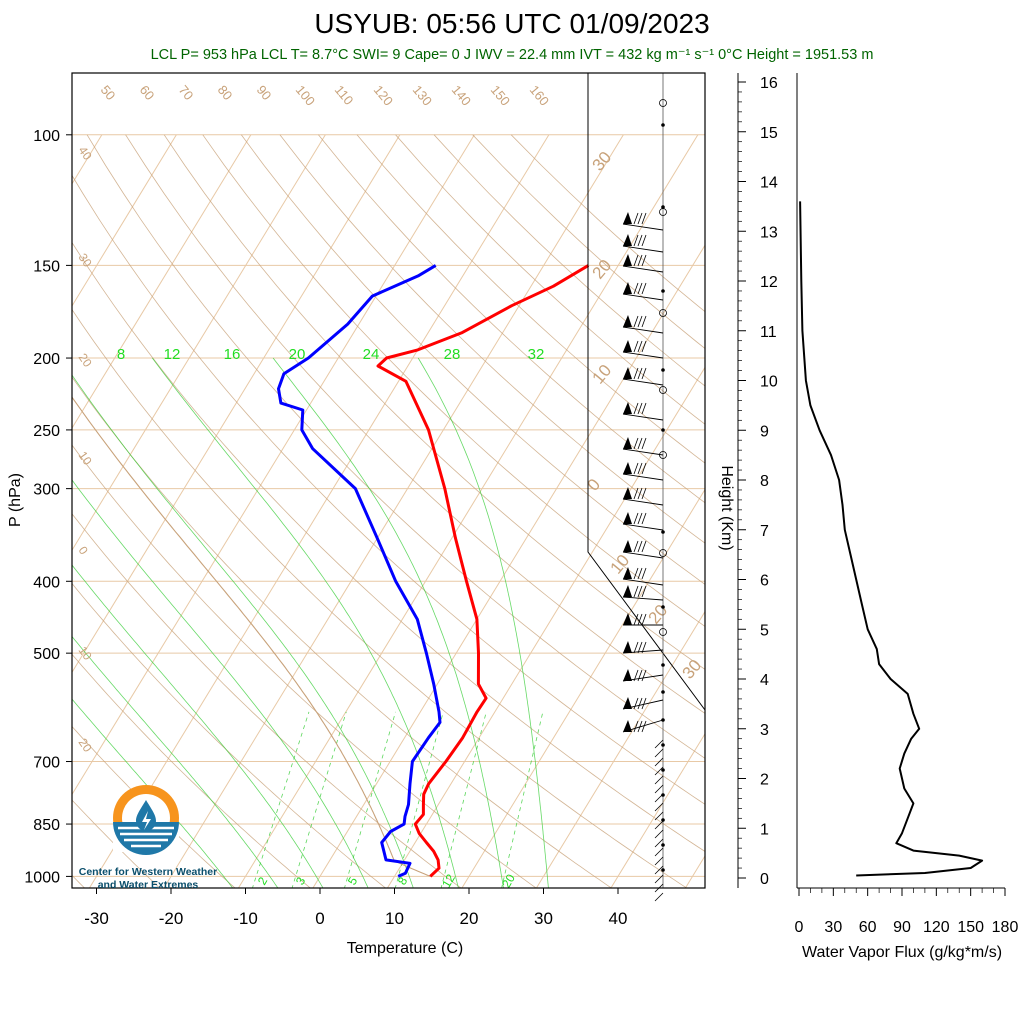 This screenshot has width=1024, height=1024. What do you see at coordinates (264, 92) in the screenshot?
I see `skew-temp-label: 90` at bounding box center [264, 92].